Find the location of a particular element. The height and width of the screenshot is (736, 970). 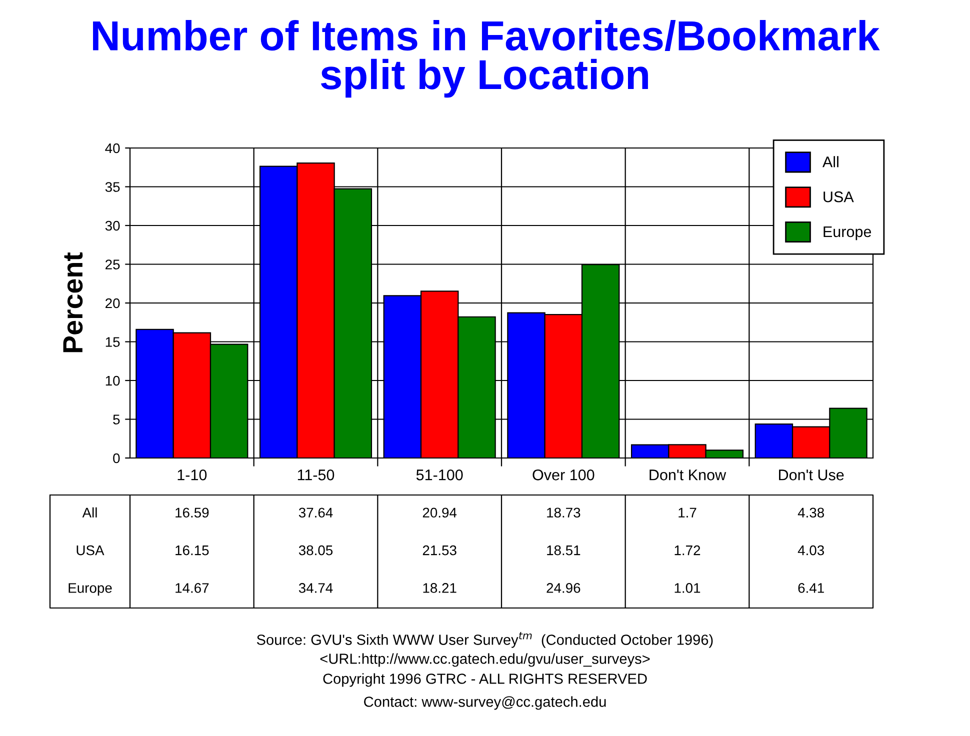

text: All is located at coordinates (89, 512).